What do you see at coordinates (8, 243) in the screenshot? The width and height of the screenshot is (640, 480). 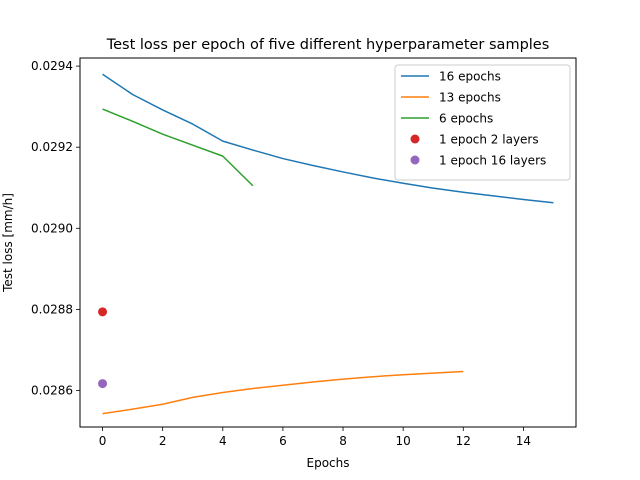 I see `y-axis-label: Test loss [mm/h]` at bounding box center [8, 243].